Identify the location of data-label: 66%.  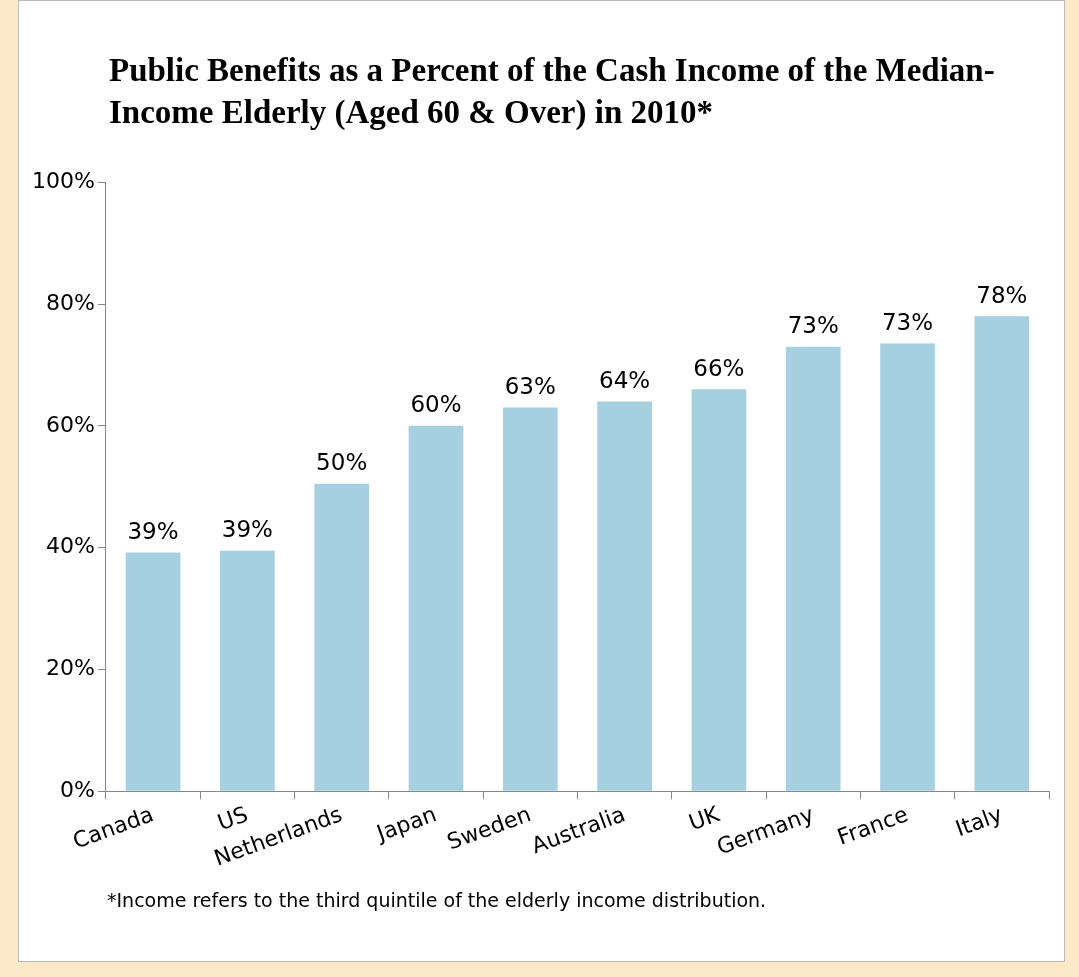
(719, 367).